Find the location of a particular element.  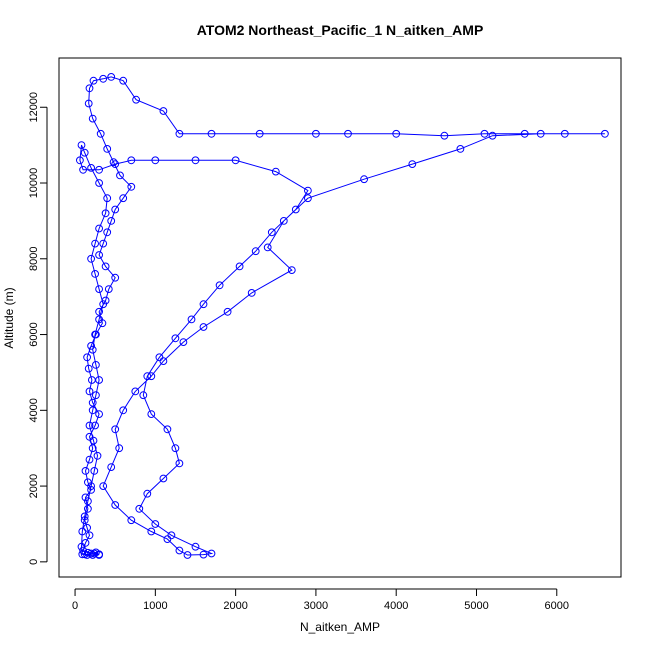

x-tick-label: 4000 is located at coordinates (396, 606).